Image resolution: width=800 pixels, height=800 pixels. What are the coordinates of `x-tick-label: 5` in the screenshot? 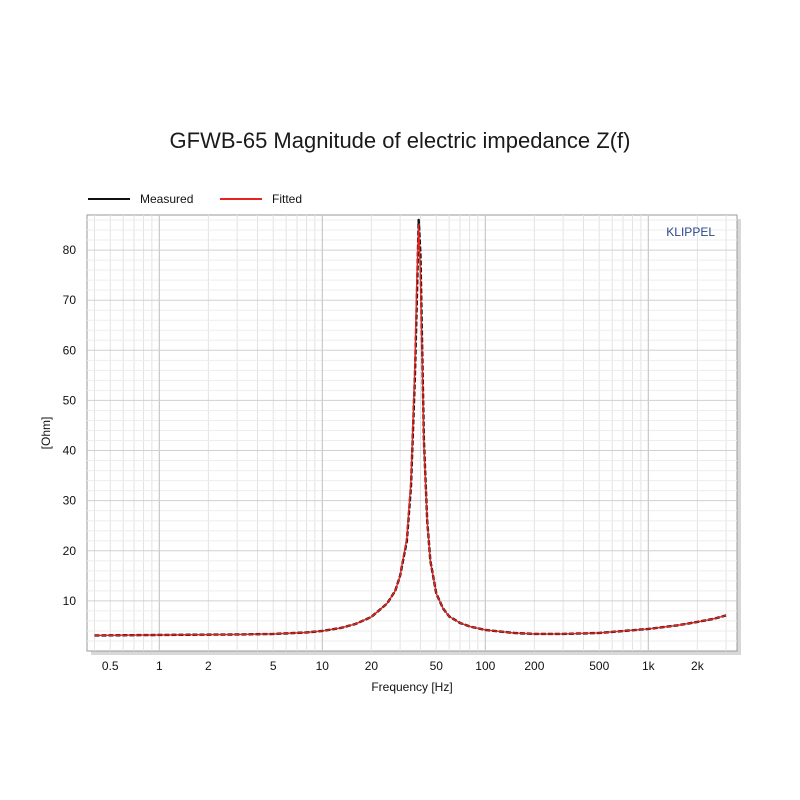 It's located at (273, 666).